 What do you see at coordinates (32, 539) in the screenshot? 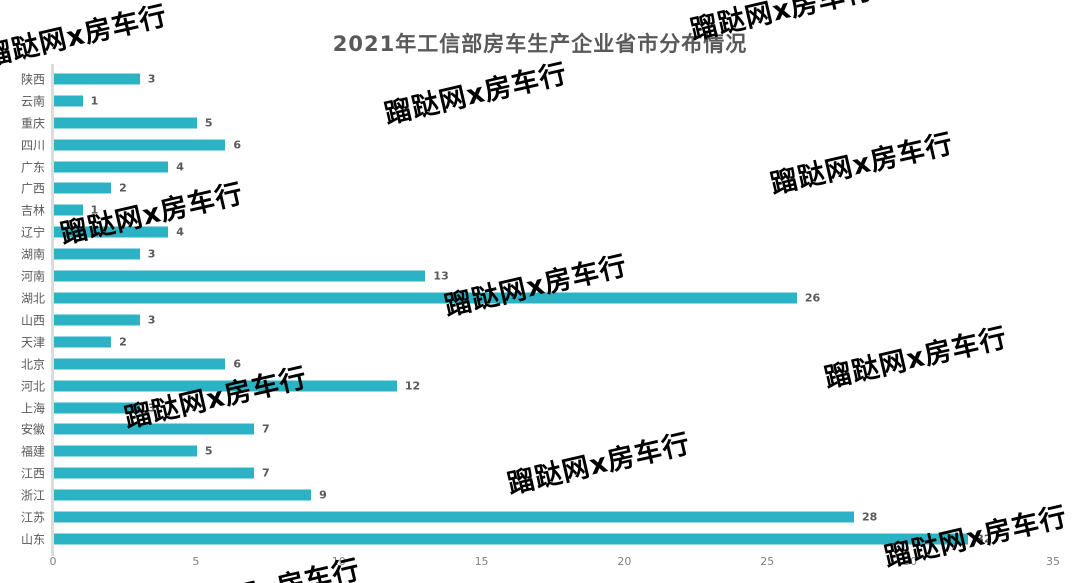
I see `category-label: 山东` at bounding box center [32, 539].